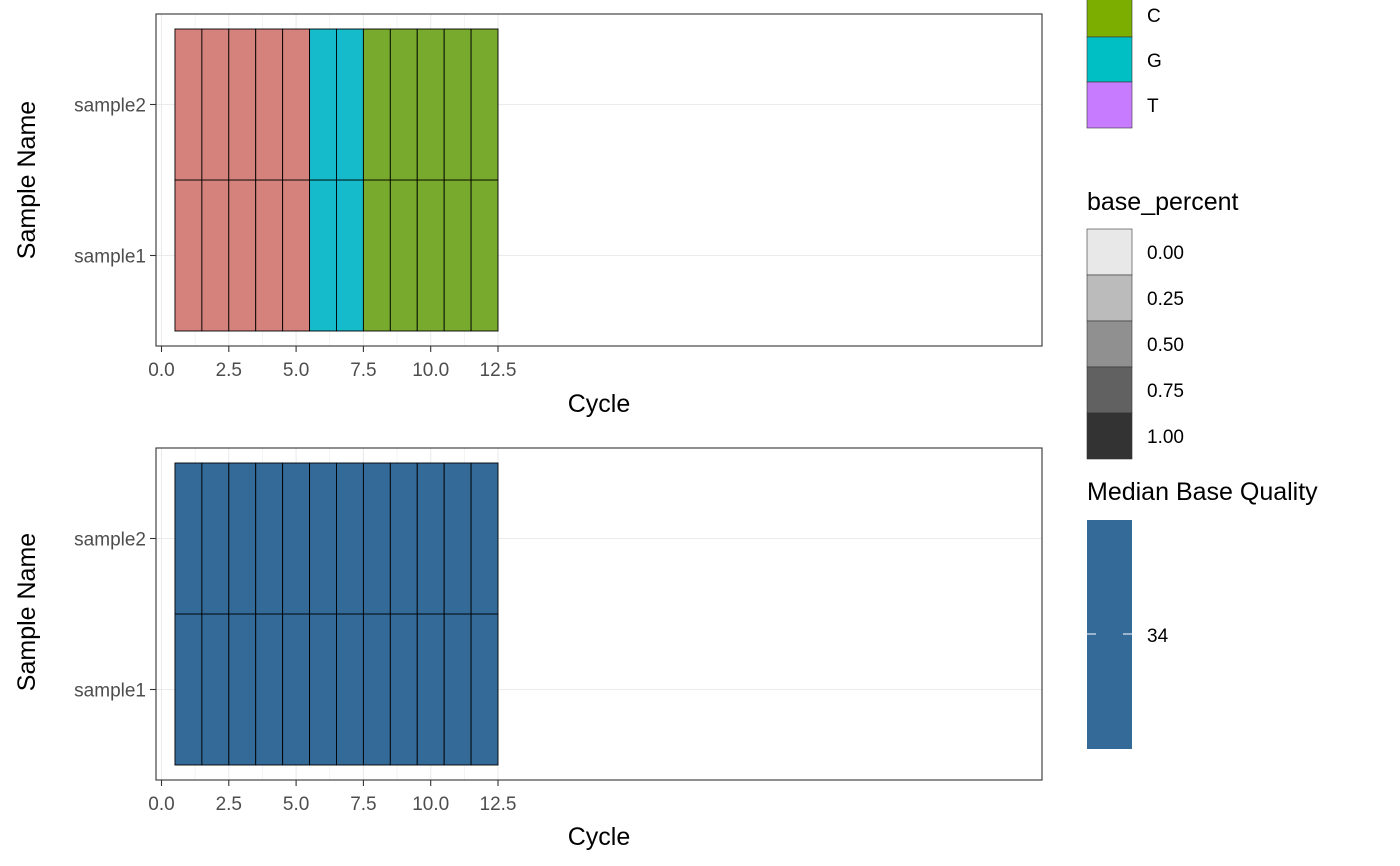 Image resolution: width=1400 pixels, height=866 pixels. I want to click on base-percent-legend: base_percent 0.00 0.25 0.50 0.75 1.00, so click(1162, 324).